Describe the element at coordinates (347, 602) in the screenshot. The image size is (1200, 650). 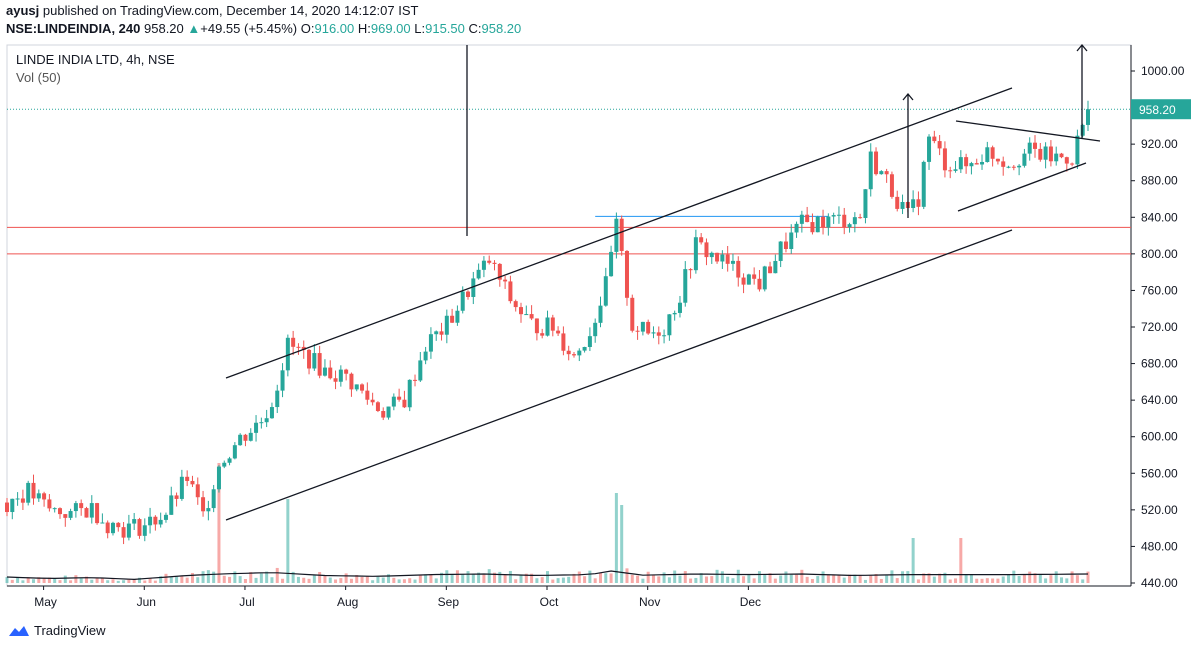
I see `x-tick-label: Aug` at that location.